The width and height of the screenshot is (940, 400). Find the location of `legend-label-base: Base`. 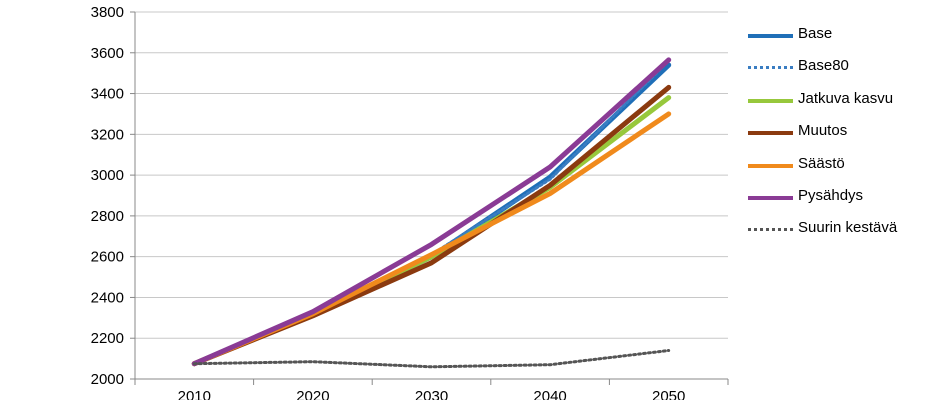

legend-label-base: Base is located at coordinates (815, 33).